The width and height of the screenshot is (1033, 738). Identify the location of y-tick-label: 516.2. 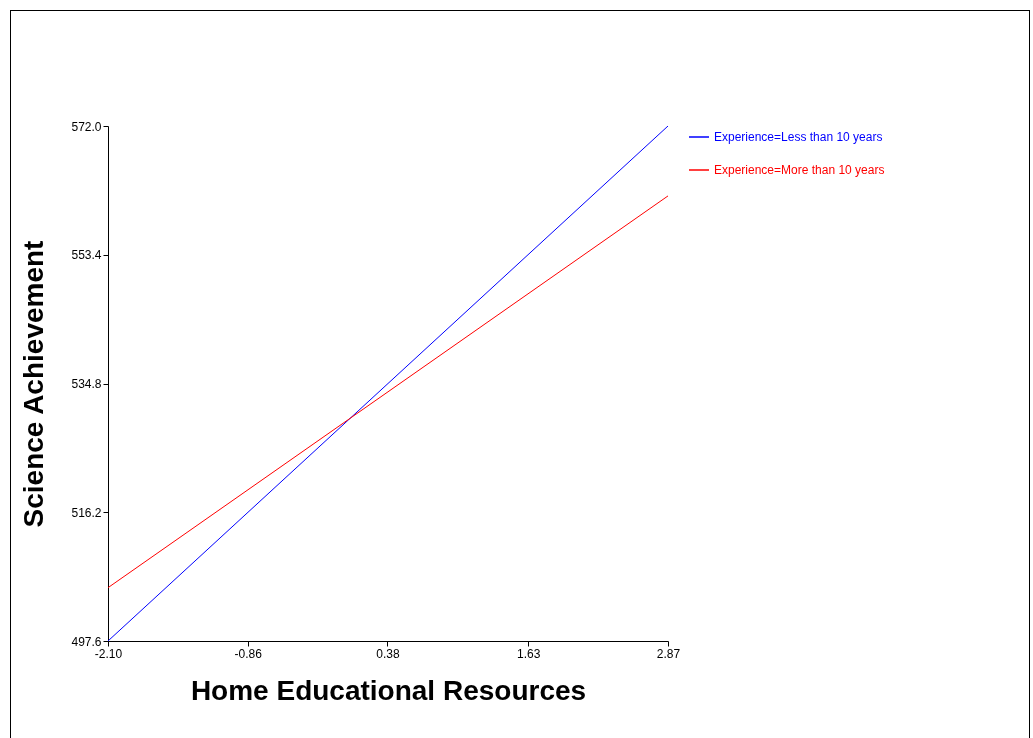
(86, 512).